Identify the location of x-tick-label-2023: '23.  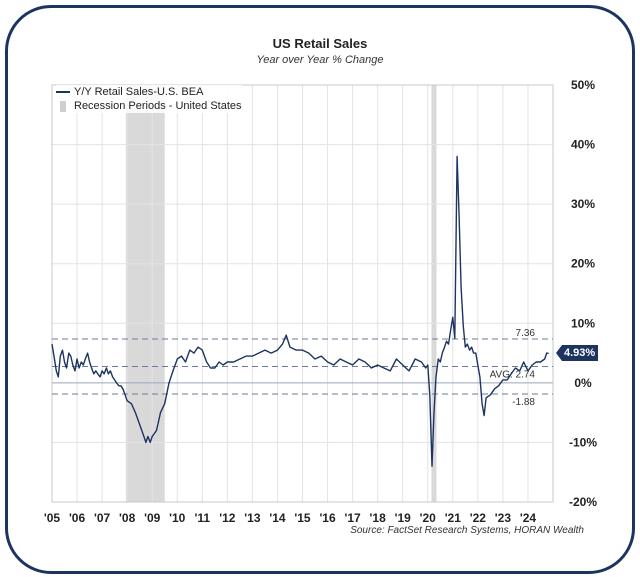
(503, 518).